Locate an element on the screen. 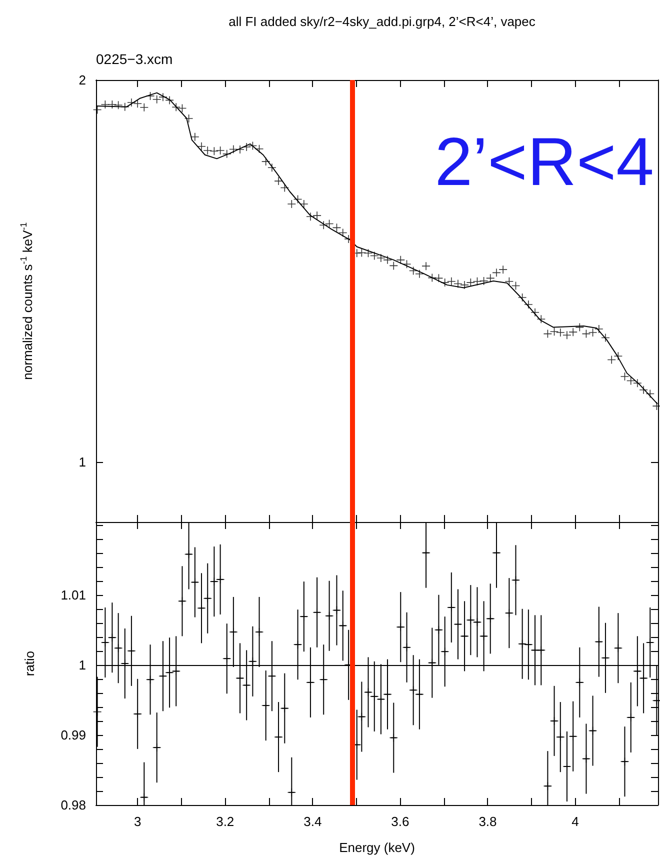 The image size is (660, 861). x-tick-label: 3.4 is located at coordinates (313, 821).